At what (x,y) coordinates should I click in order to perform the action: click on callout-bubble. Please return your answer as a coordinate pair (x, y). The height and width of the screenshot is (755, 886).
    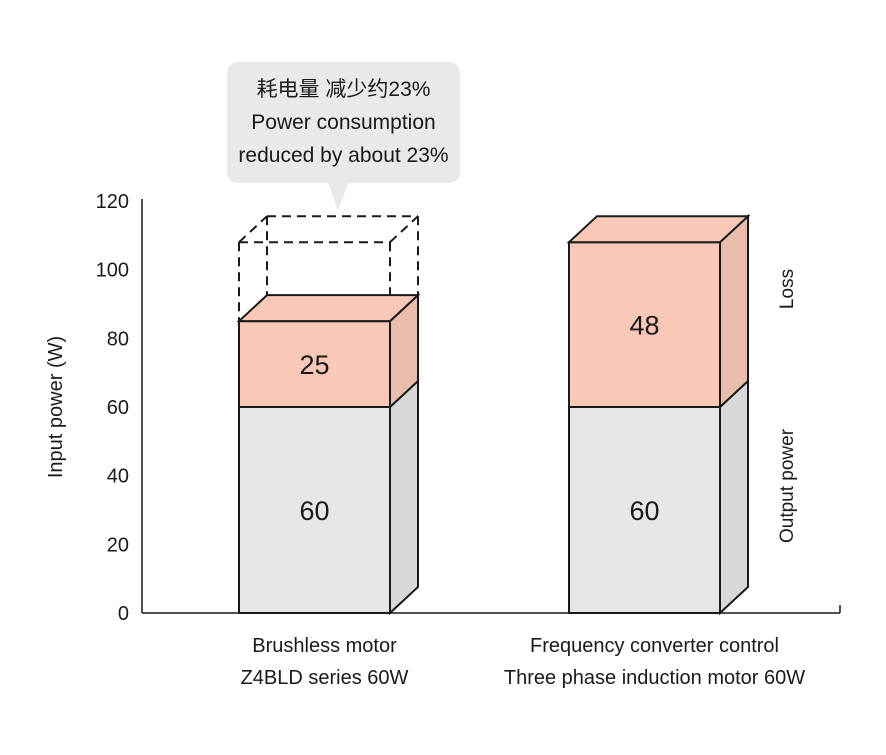
    Looking at the image, I should click on (343, 136).